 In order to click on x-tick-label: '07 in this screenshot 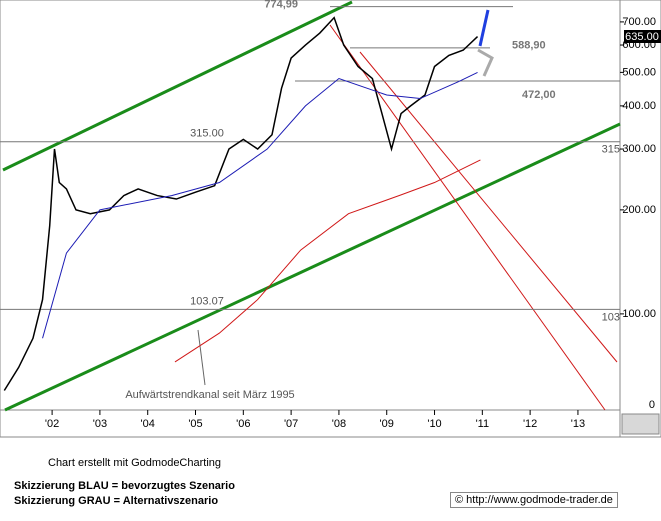, I will do `click(291, 424)`.